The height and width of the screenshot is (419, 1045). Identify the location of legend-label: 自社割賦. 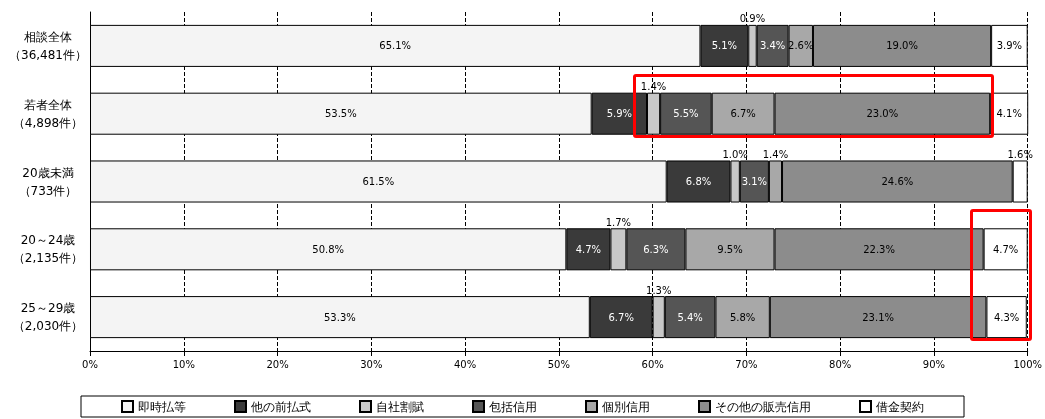
(400, 406).